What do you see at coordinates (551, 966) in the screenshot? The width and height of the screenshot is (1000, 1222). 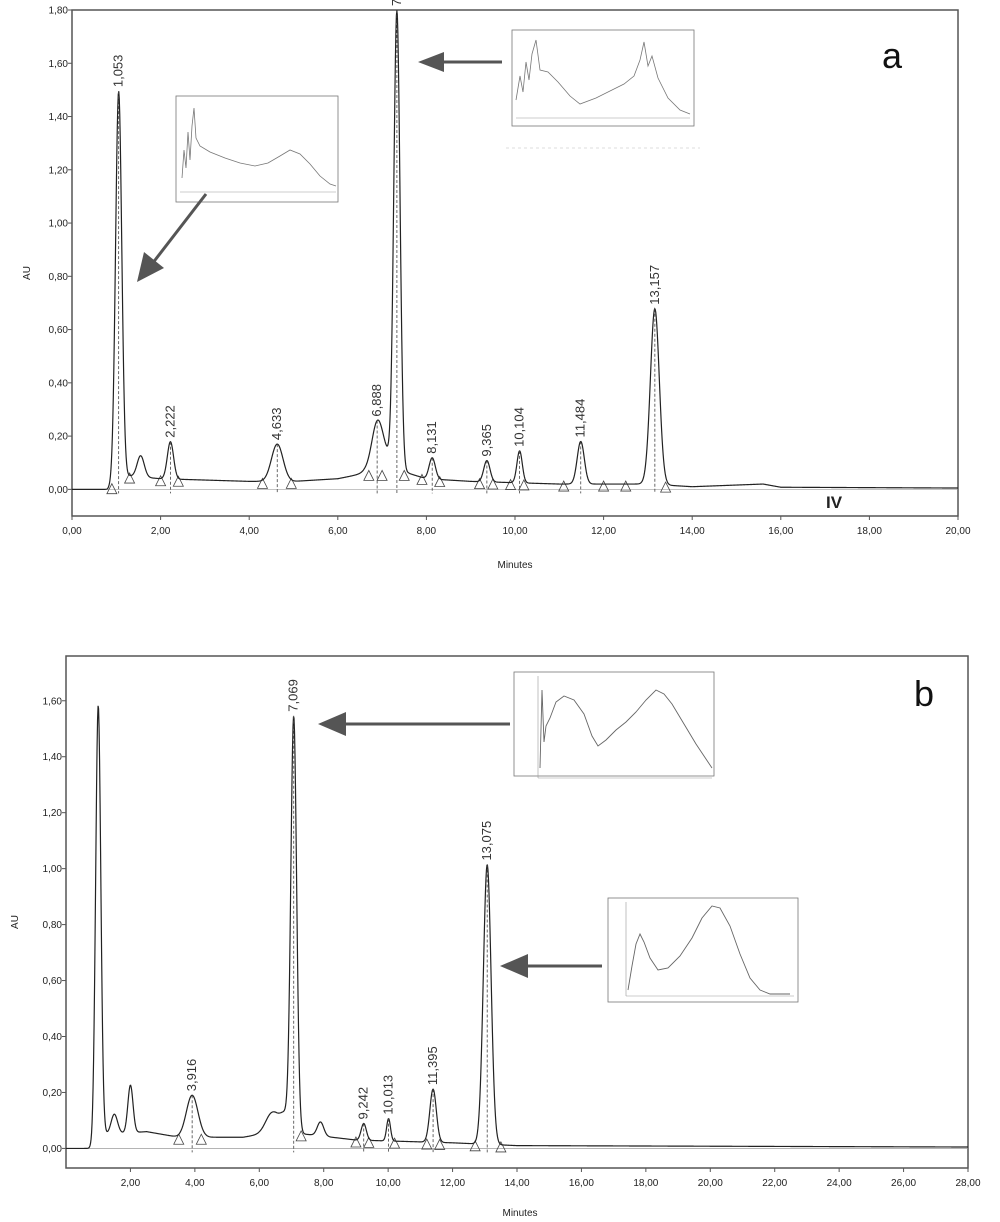 I see `panel-b-inset-2-arrow` at bounding box center [551, 966].